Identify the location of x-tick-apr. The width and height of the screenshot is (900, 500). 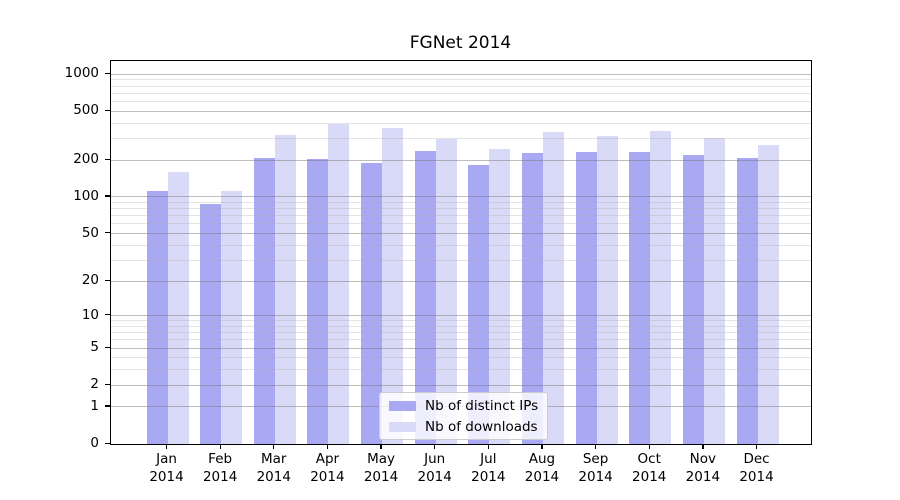
(327, 447).